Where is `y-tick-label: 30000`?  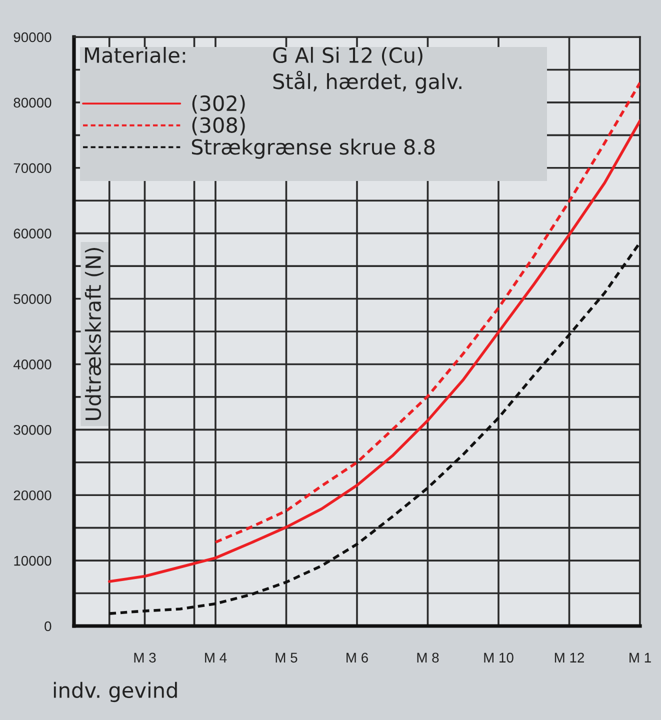
y-tick-label: 30000 is located at coordinates (33, 430).